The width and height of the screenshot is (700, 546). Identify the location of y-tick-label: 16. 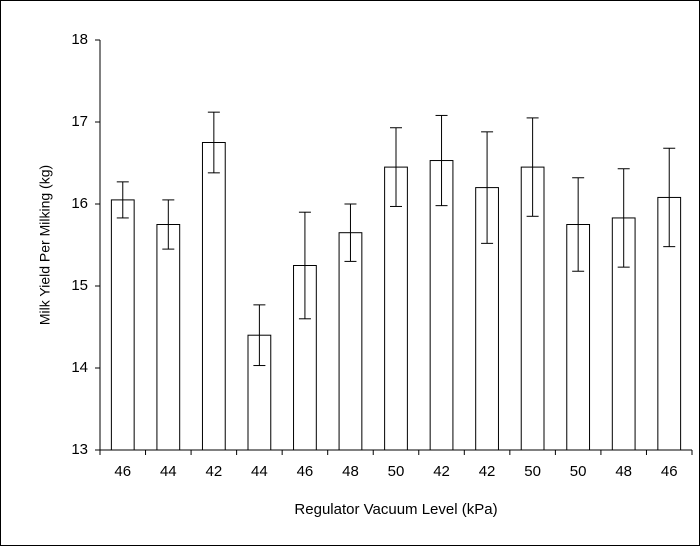
(79, 203).